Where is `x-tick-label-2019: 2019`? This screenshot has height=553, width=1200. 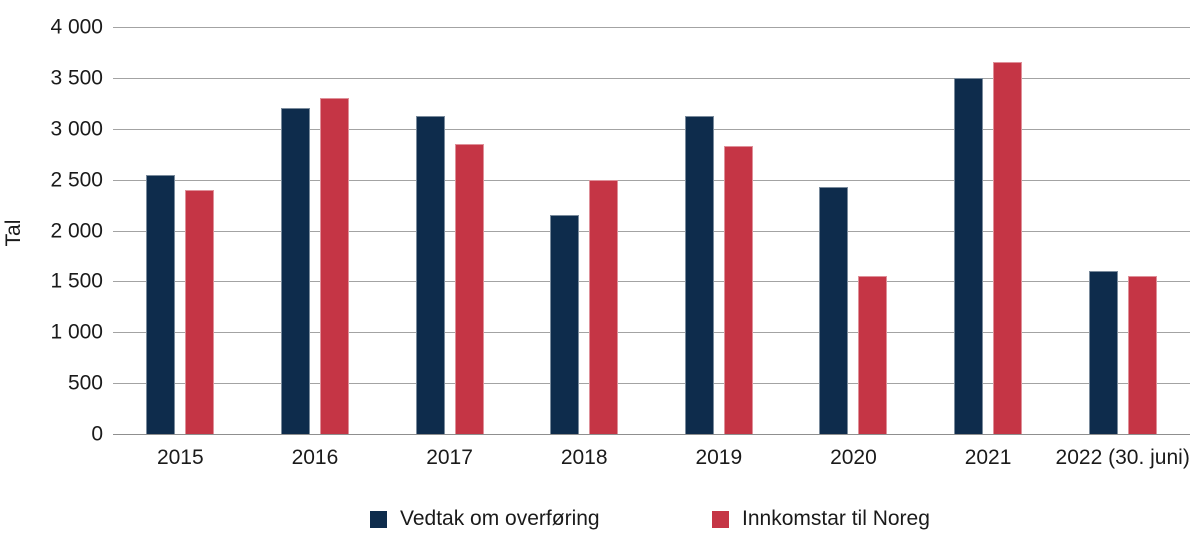 x-tick-label-2019: 2019 is located at coordinates (719, 457).